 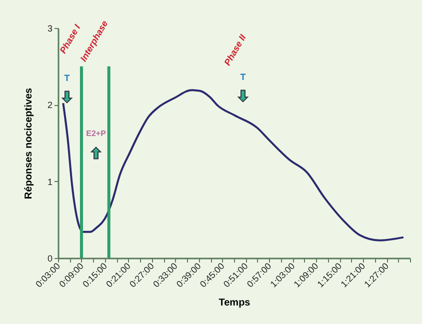 What do you see at coordinates (96, 133) in the screenshot?
I see `annotation: E2+P` at bounding box center [96, 133].